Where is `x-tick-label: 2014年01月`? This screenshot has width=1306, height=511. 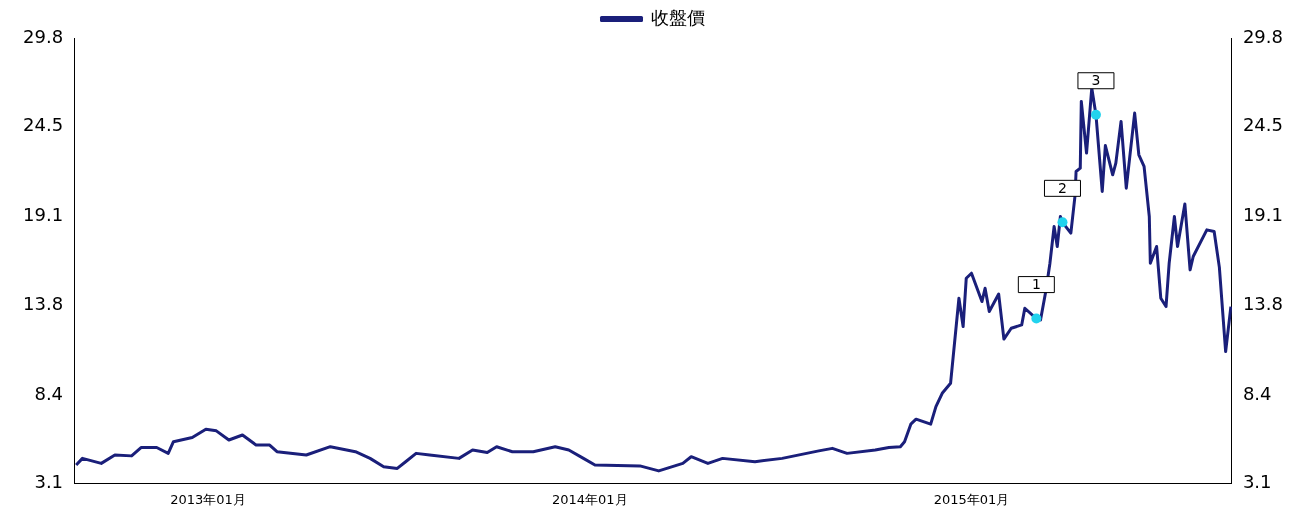 x-tick-label: 2014年01月 is located at coordinates (589, 499).